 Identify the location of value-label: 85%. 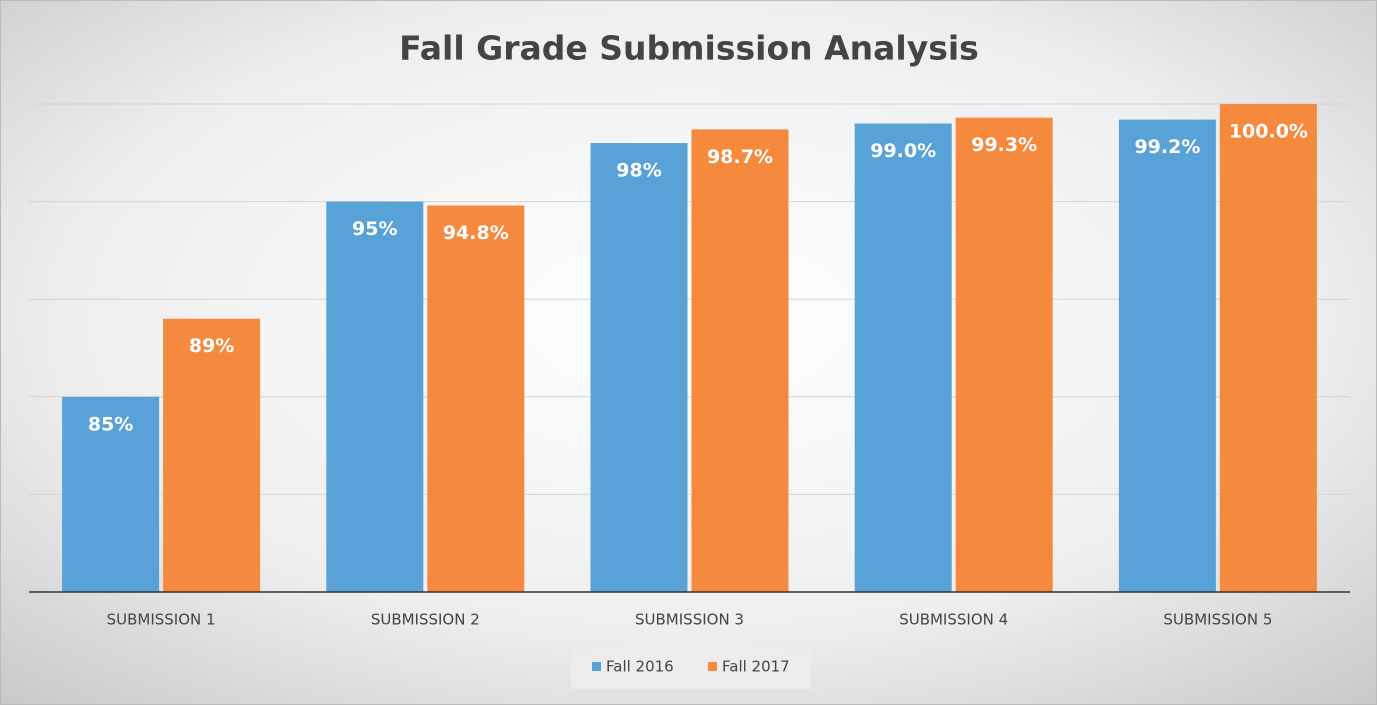
(110, 424).